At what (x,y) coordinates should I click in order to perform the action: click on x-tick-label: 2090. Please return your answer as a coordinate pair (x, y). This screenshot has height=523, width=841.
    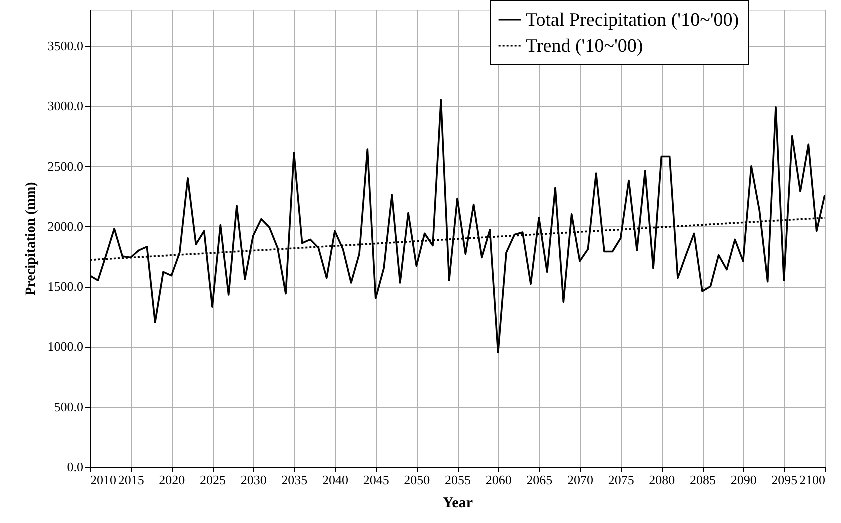
    Looking at the image, I should click on (743, 480).